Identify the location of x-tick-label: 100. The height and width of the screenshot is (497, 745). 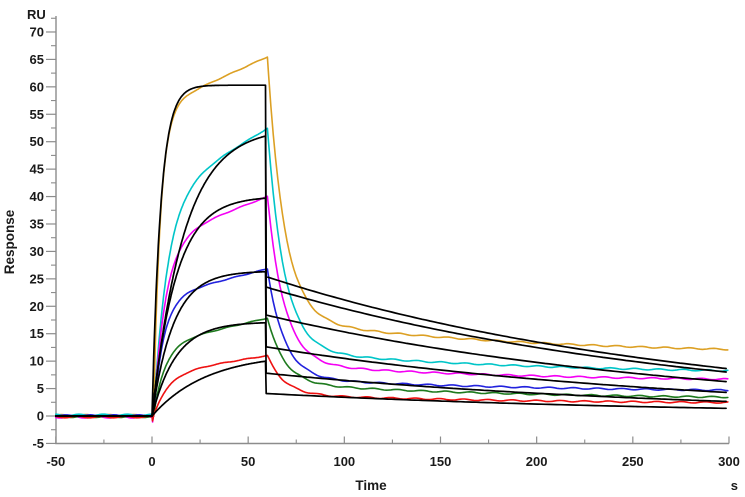
(344, 461).